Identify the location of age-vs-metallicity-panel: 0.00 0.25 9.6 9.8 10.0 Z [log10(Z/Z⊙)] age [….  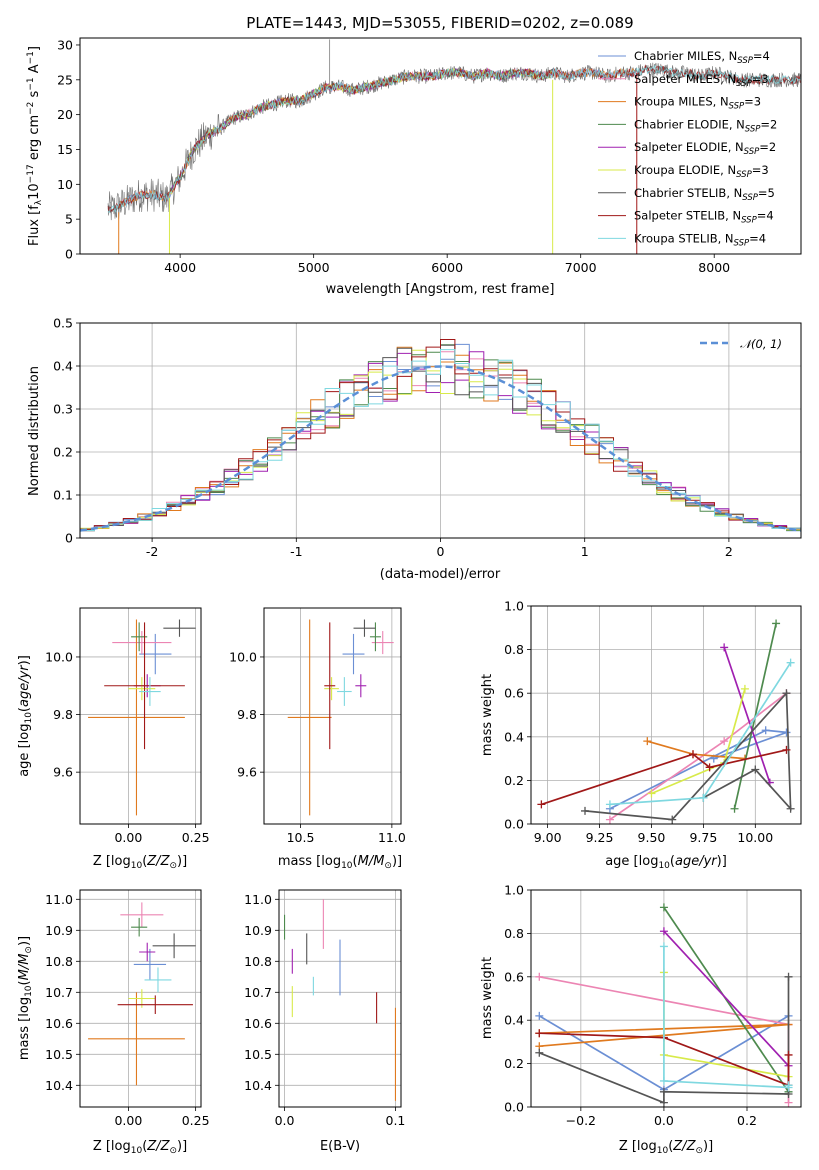
(113, 739).